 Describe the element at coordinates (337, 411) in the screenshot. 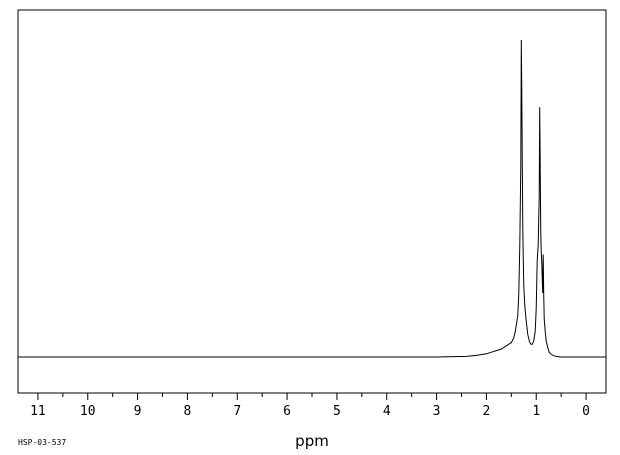

I see `x-tick-label: 5` at that location.